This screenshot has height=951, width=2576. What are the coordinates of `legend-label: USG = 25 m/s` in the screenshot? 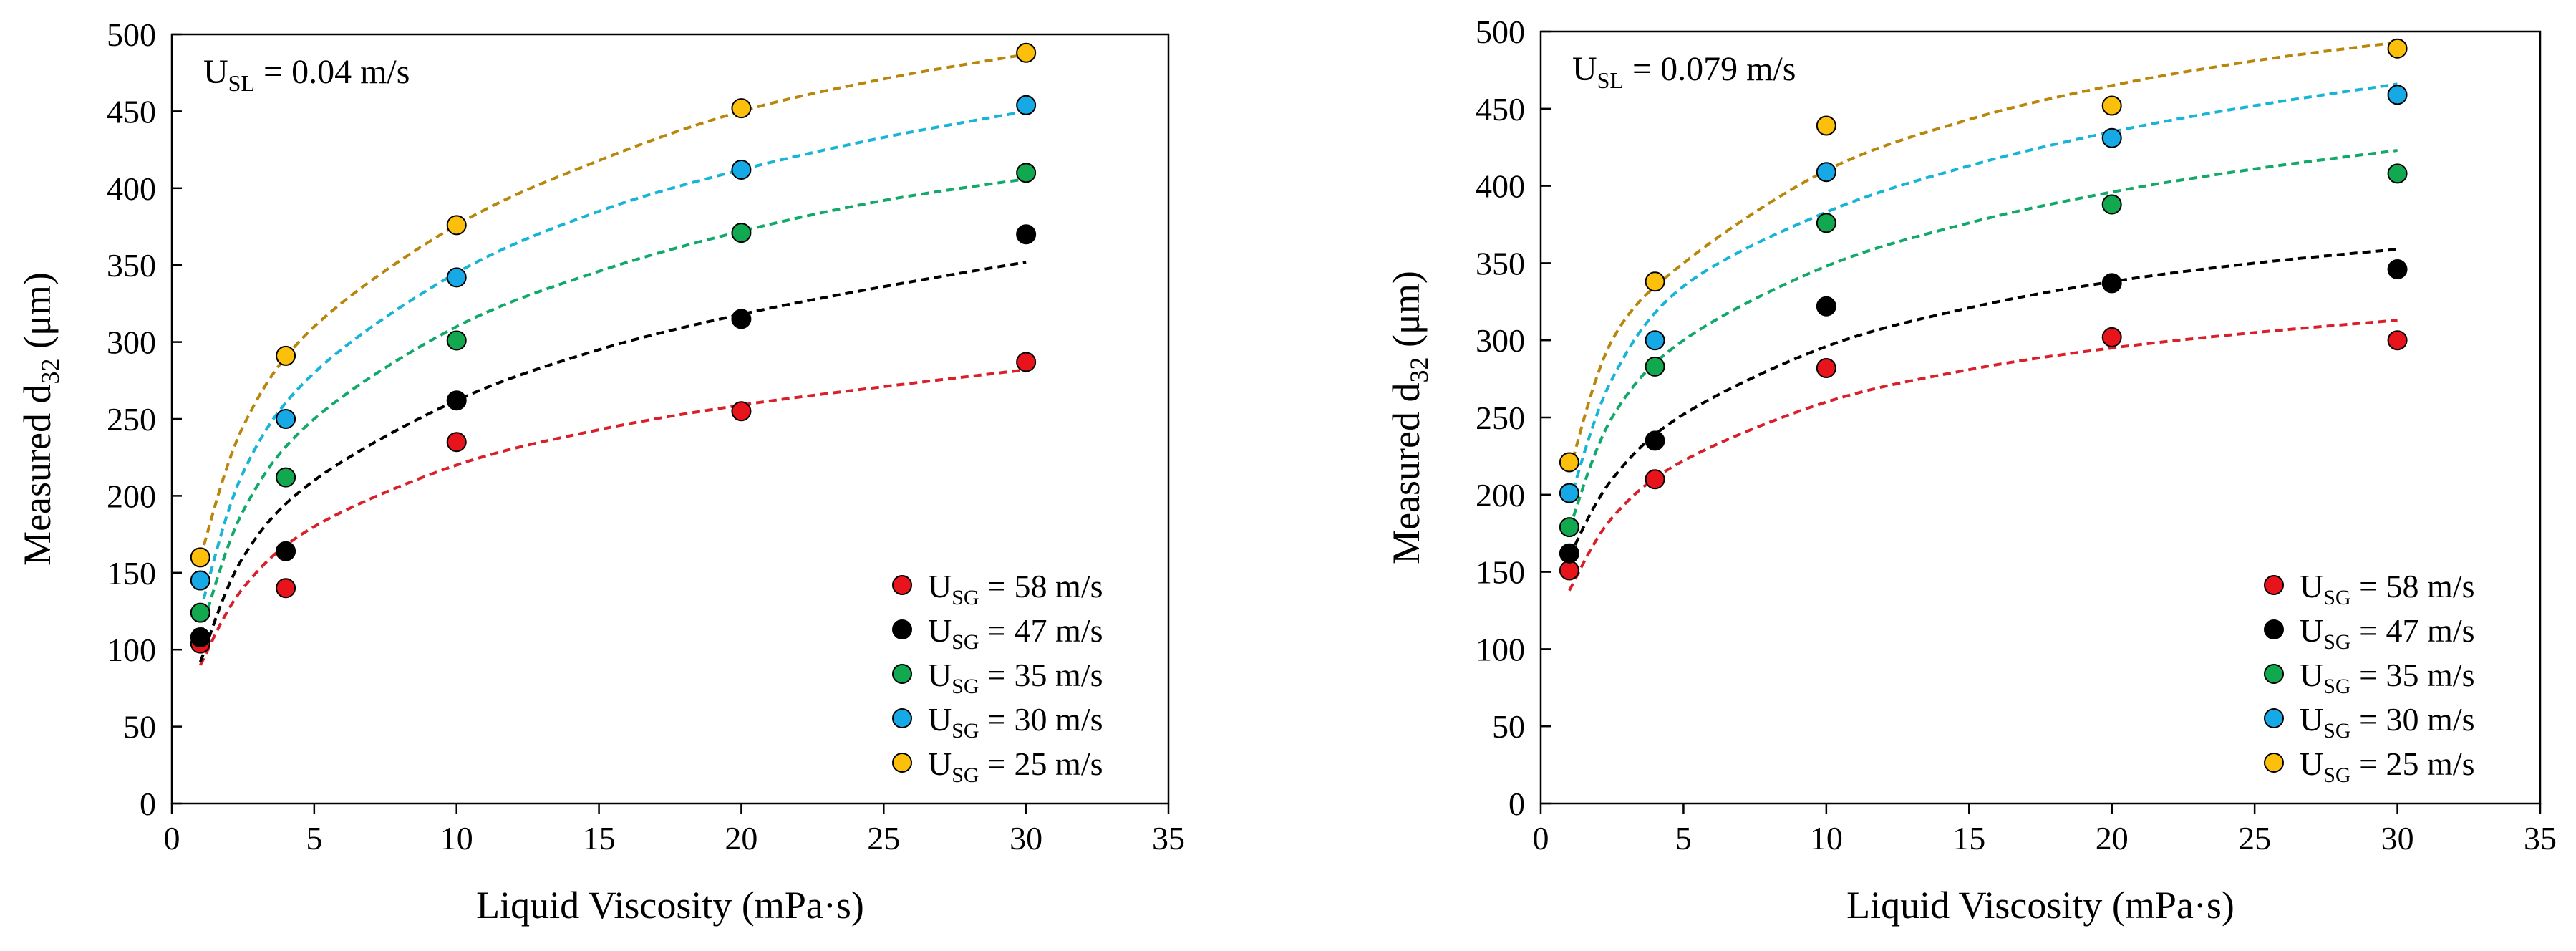 It's located at (1015, 766).